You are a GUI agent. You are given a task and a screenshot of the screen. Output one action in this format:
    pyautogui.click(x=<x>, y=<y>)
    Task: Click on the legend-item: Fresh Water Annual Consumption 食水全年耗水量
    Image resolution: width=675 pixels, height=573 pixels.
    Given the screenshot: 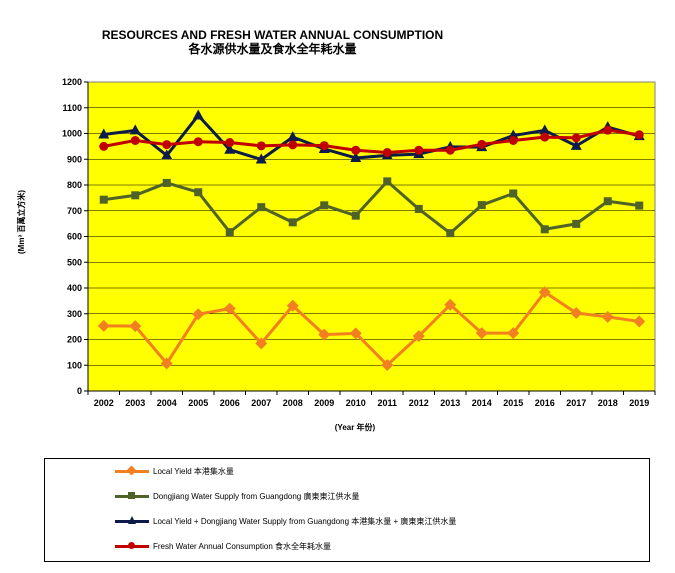 What is the action you would take?
    pyautogui.click(x=223, y=546)
    